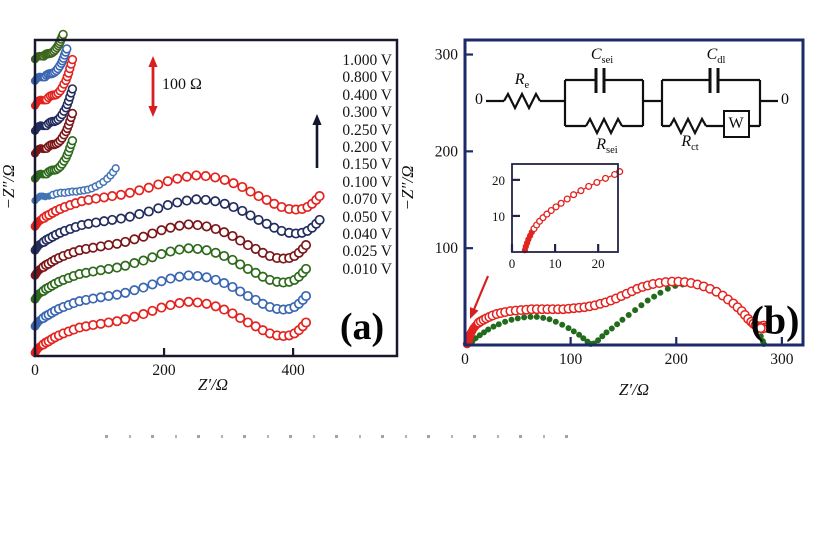 The width and height of the screenshot is (818, 545). What do you see at coordinates (690, 143) in the screenshot?
I see `circuit-label-r-ct: Rct` at bounding box center [690, 143].